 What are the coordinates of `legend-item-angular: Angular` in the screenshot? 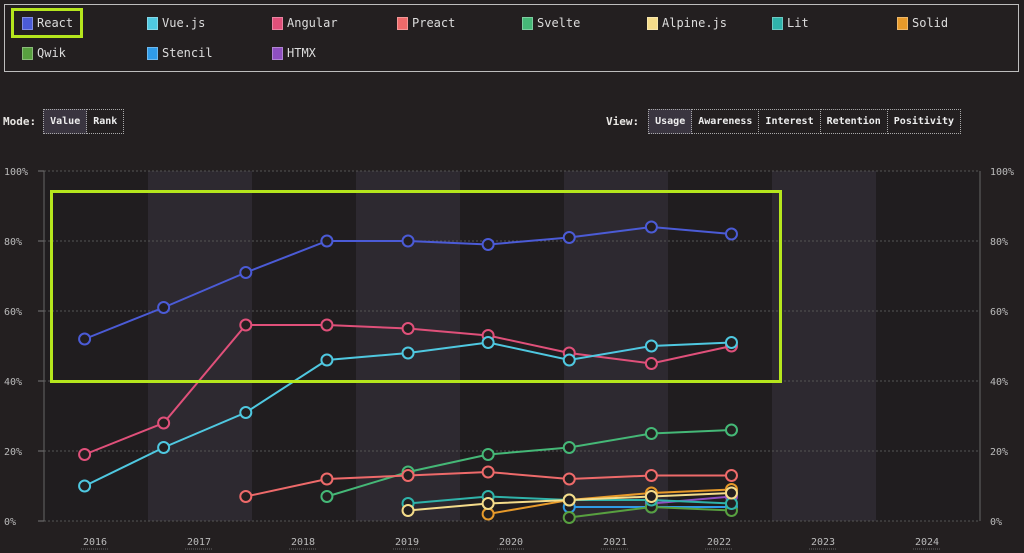 It's located at (305, 23).